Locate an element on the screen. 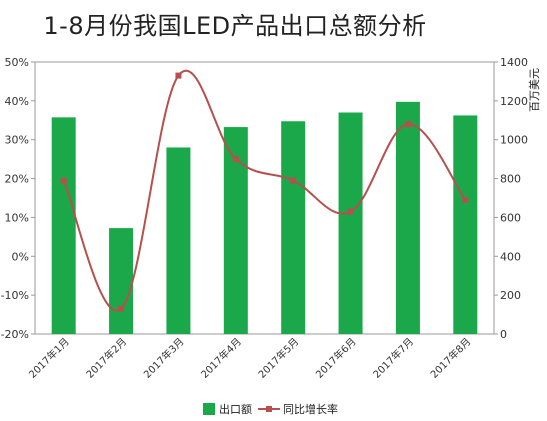 This screenshot has height=421, width=547. left-tick-label: -10% is located at coordinates (15, 295).